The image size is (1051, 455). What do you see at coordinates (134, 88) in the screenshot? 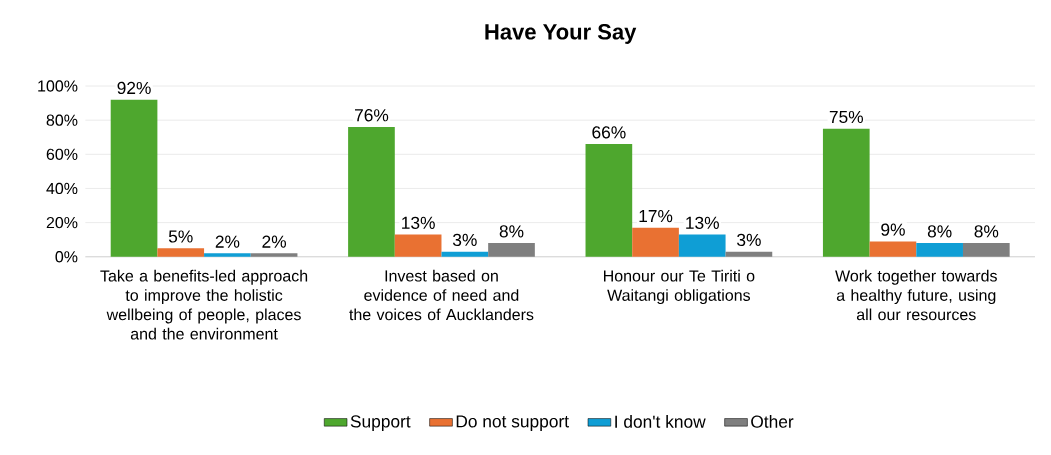
I see `data-label: 92%` at bounding box center [134, 88].